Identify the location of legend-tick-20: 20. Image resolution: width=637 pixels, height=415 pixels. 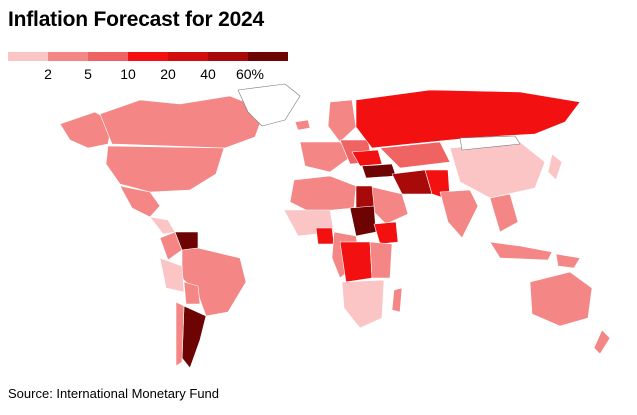
(168, 74).